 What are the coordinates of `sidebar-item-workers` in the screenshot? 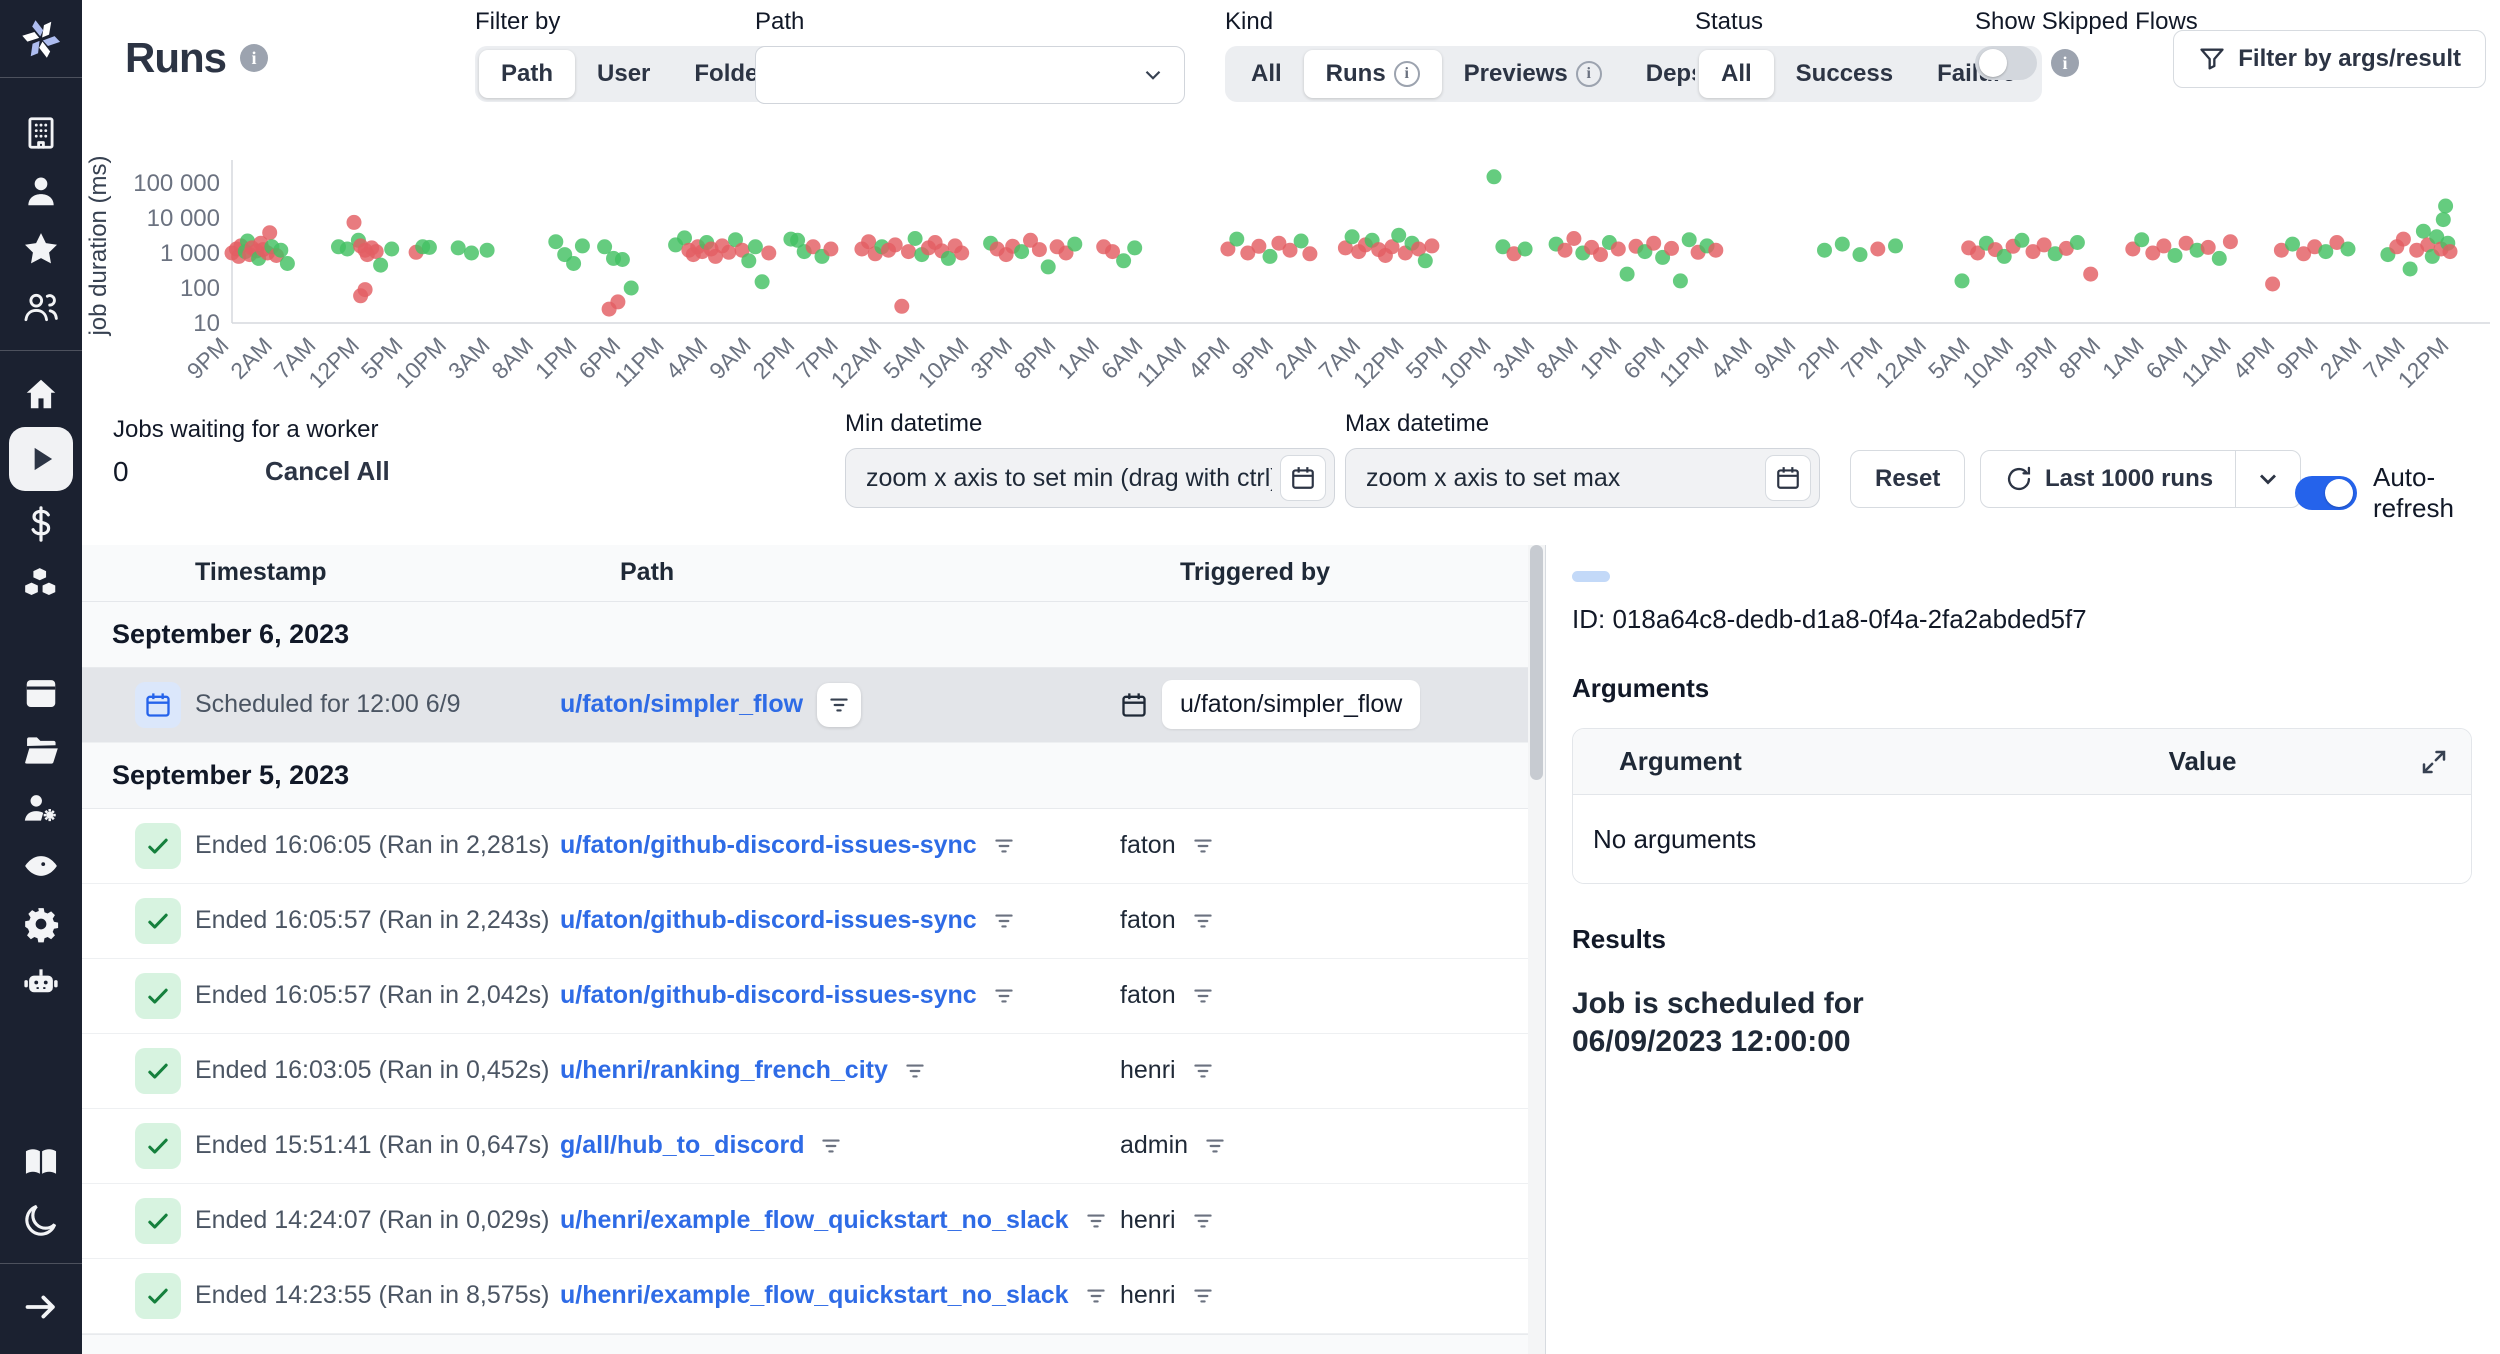 It's located at (41, 982).